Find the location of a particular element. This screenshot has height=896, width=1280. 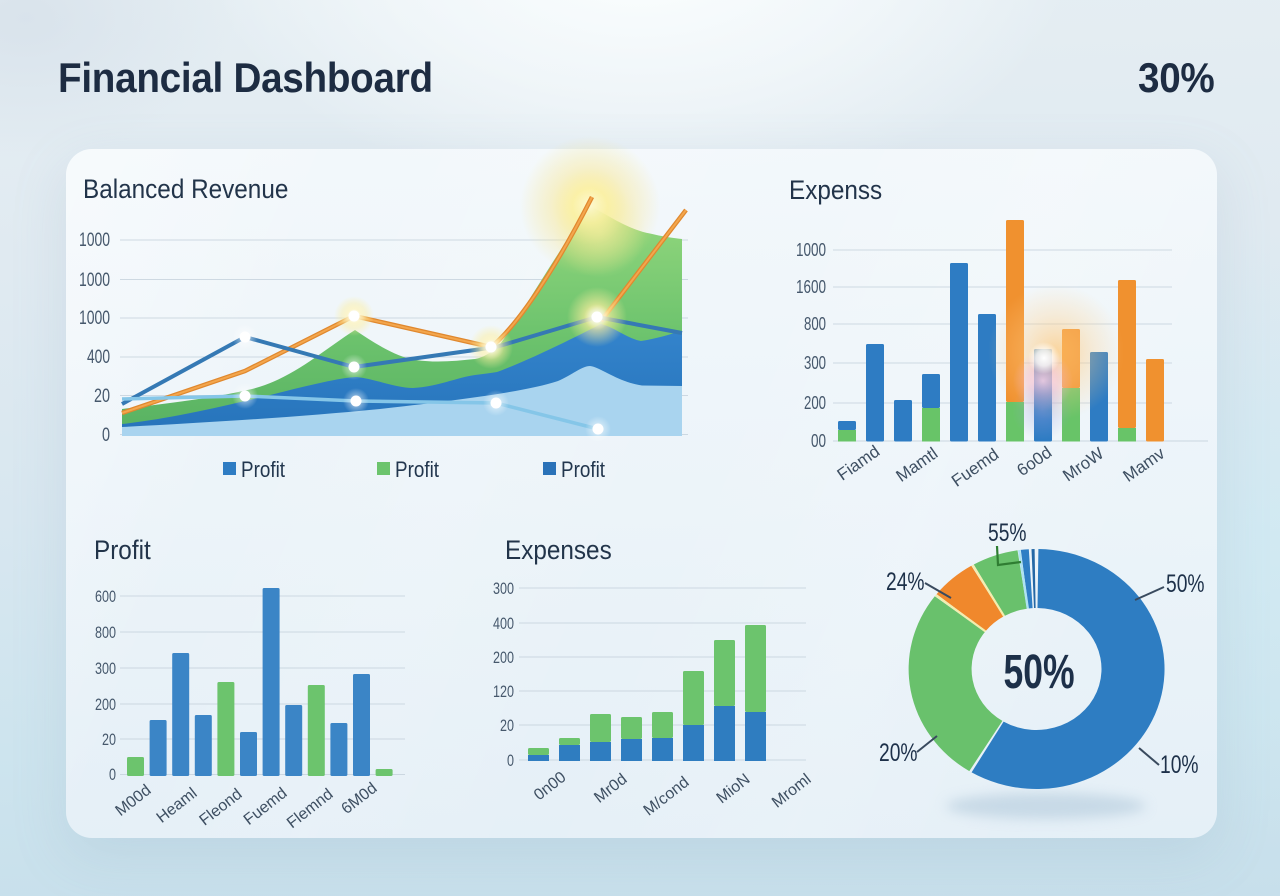

svg-text: 6o0d is located at coordinates (1034, 461).